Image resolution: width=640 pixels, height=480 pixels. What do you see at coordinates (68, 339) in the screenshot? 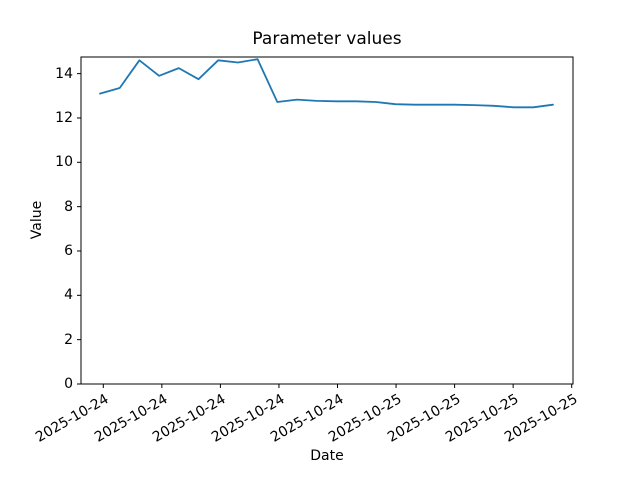
I see `y-tick-label: 2` at bounding box center [68, 339].